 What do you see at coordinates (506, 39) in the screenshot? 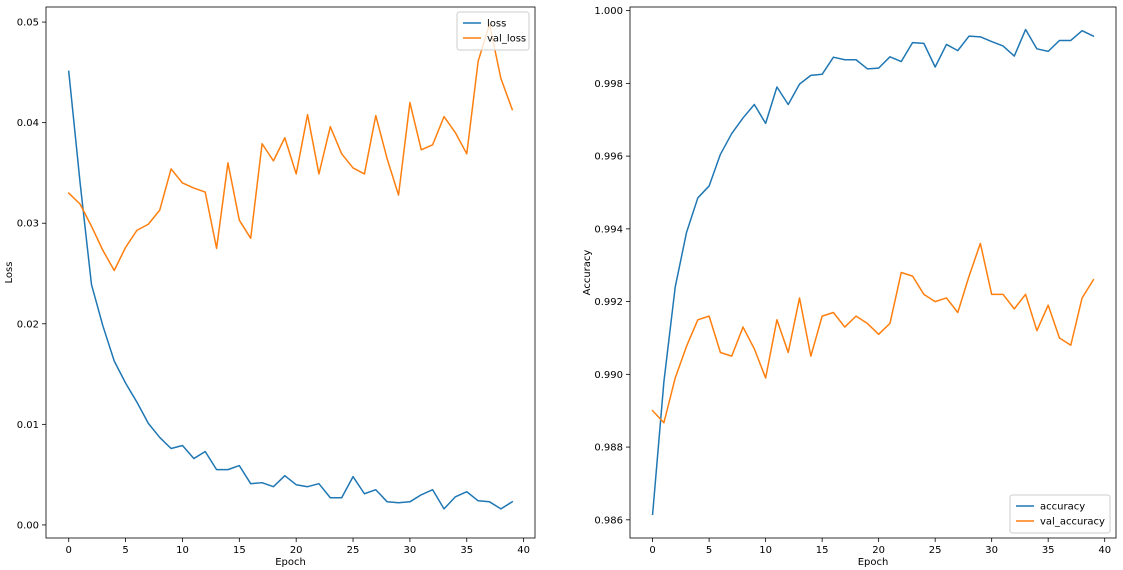
I see `legend-label-val_loss: val_loss` at bounding box center [506, 39].